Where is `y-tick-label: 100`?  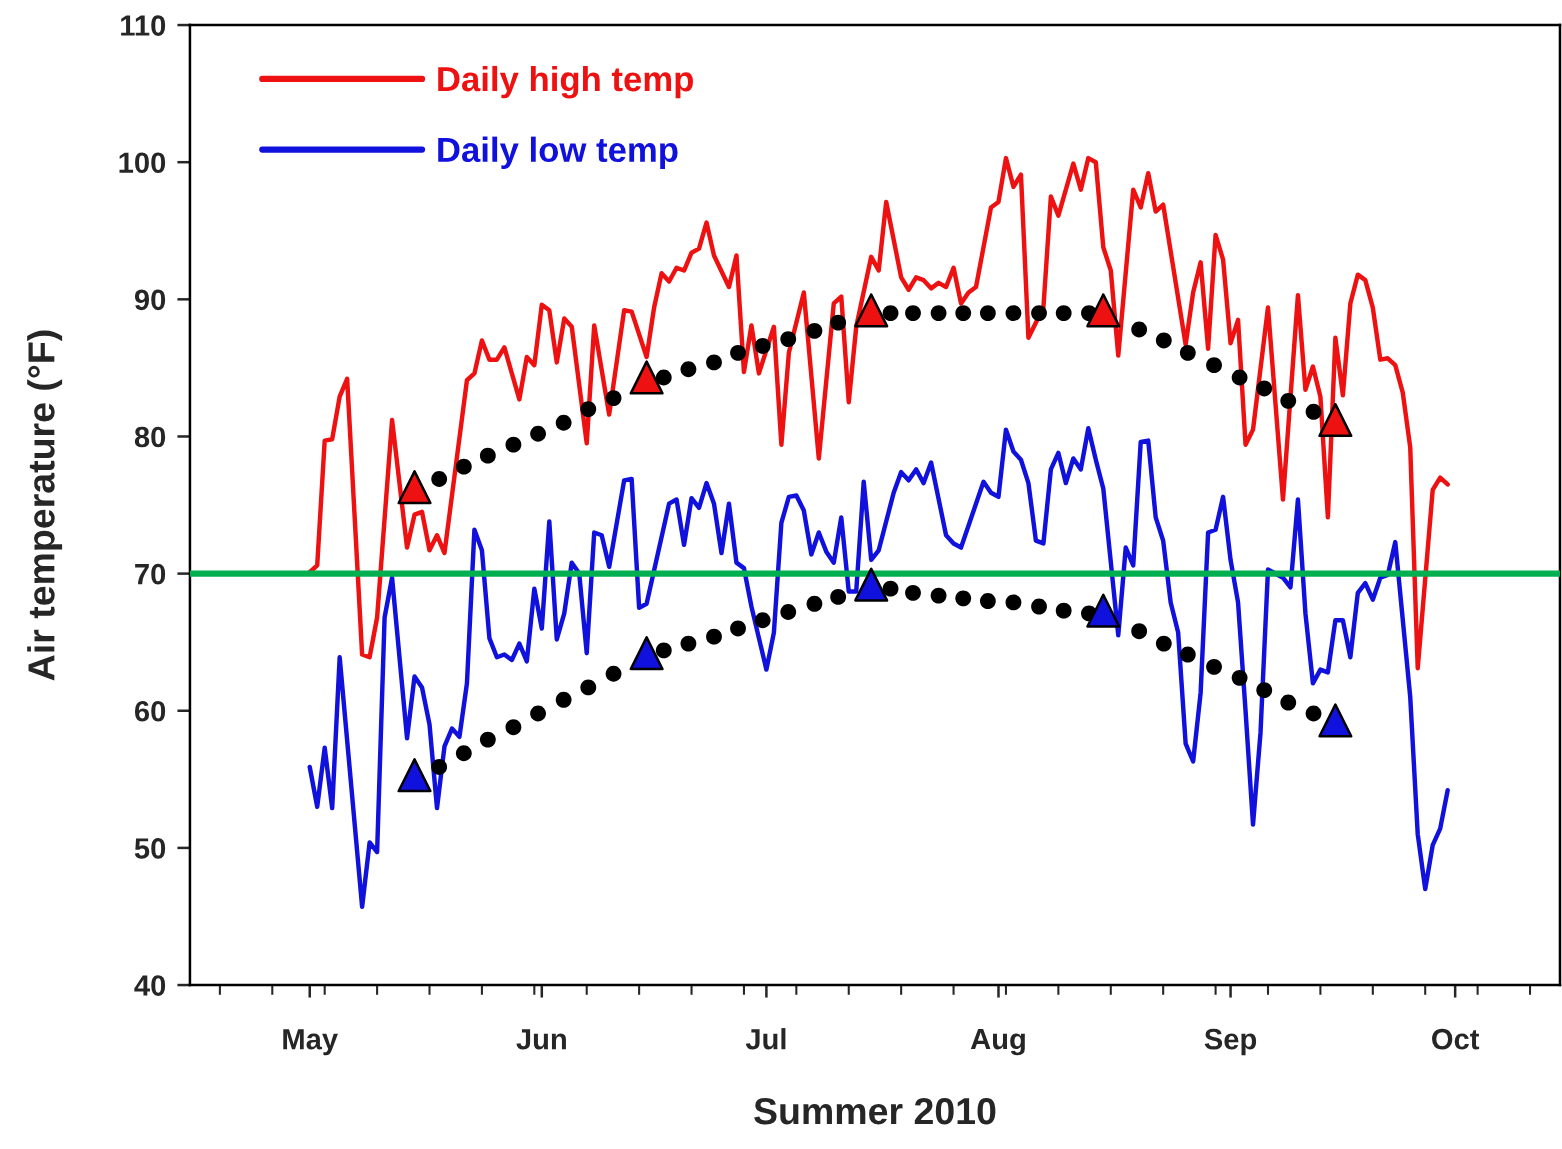 y-tick-label: 100 is located at coordinates (142, 163).